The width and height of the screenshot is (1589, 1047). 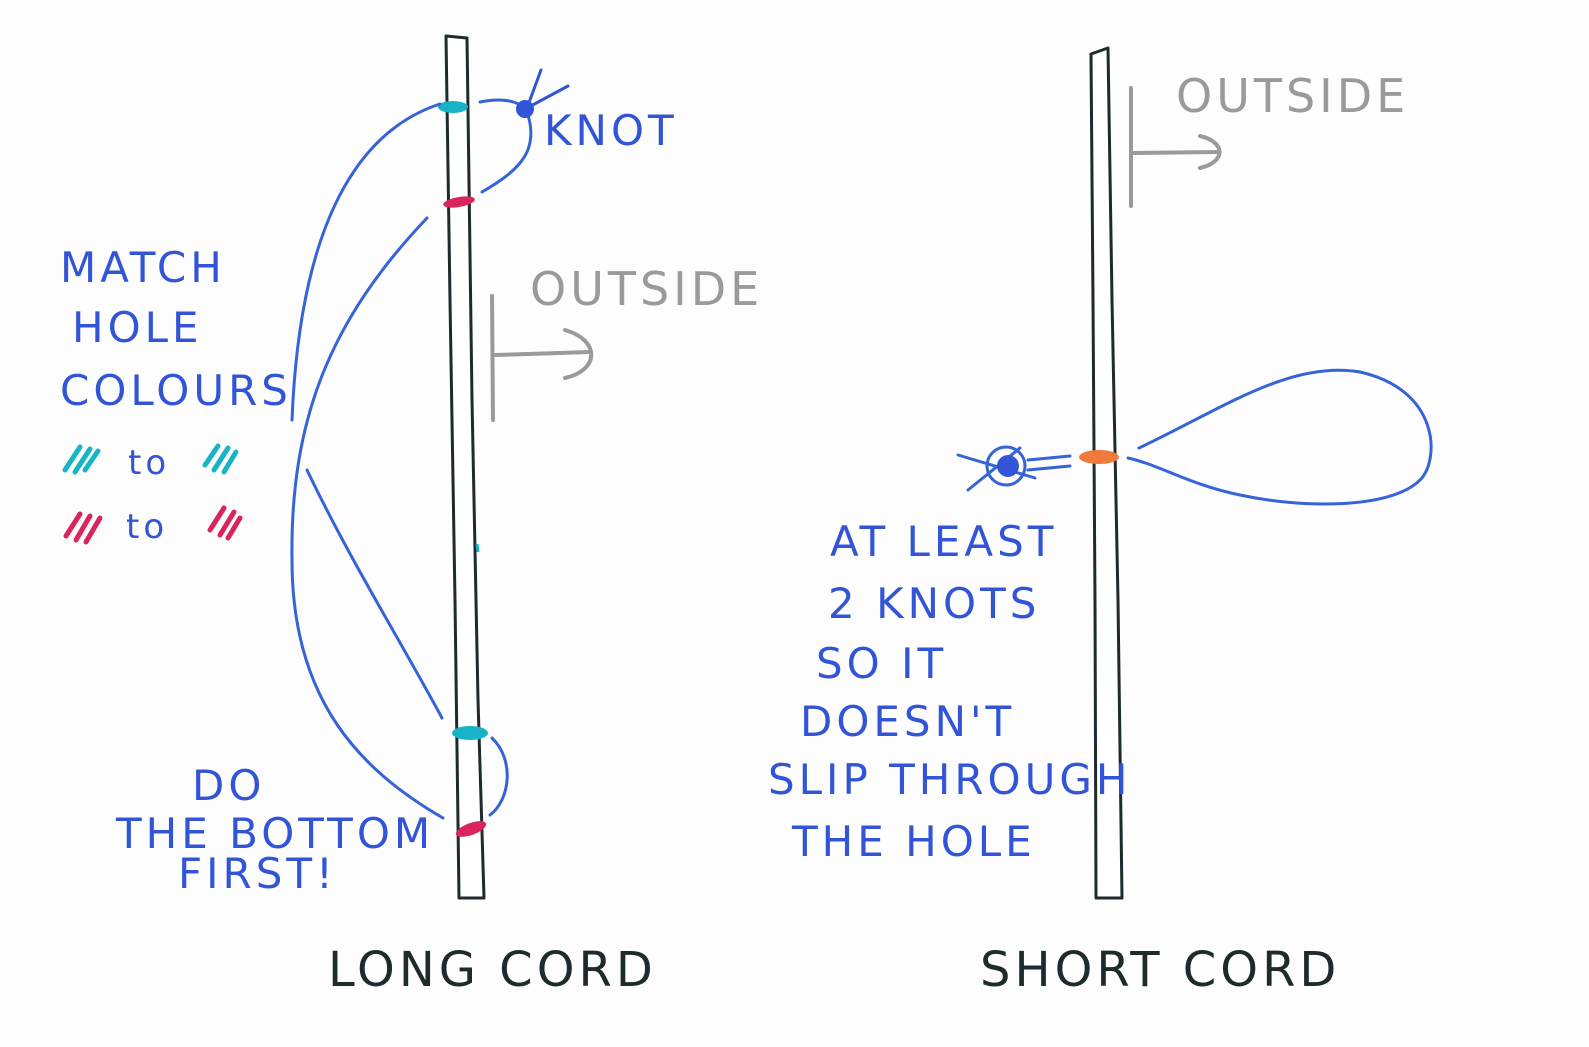 What do you see at coordinates (220, 459) in the screenshot?
I see `teal-swatch-right` at bounding box center [220, 459].